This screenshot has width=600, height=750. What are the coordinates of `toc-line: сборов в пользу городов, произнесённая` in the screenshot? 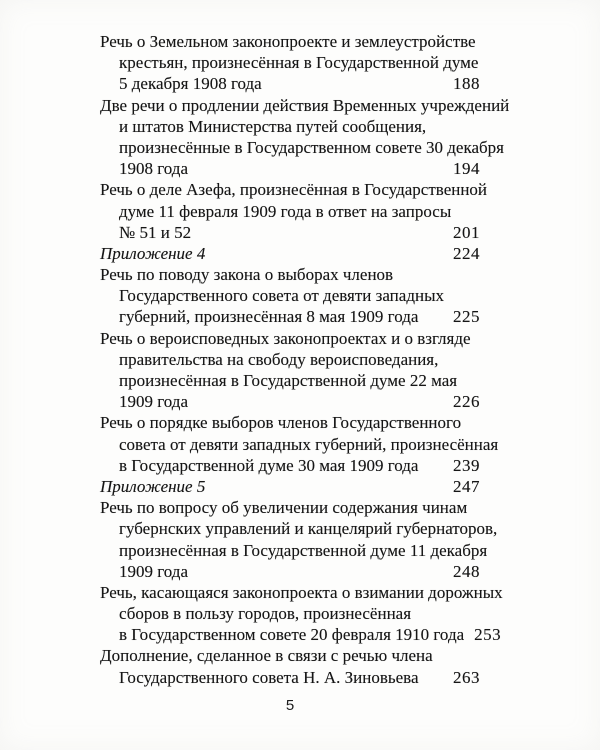 It's located at (290, 613).